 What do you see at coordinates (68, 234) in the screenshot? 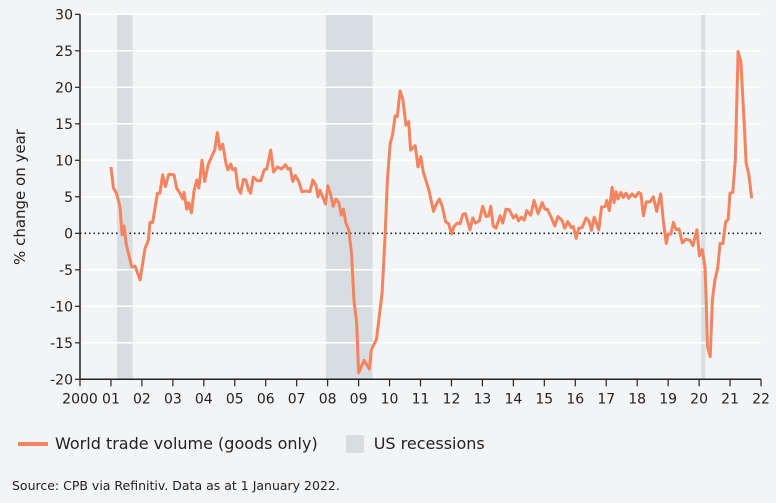
I see `y-tick-label: 0` at bounding box center [68, 234].